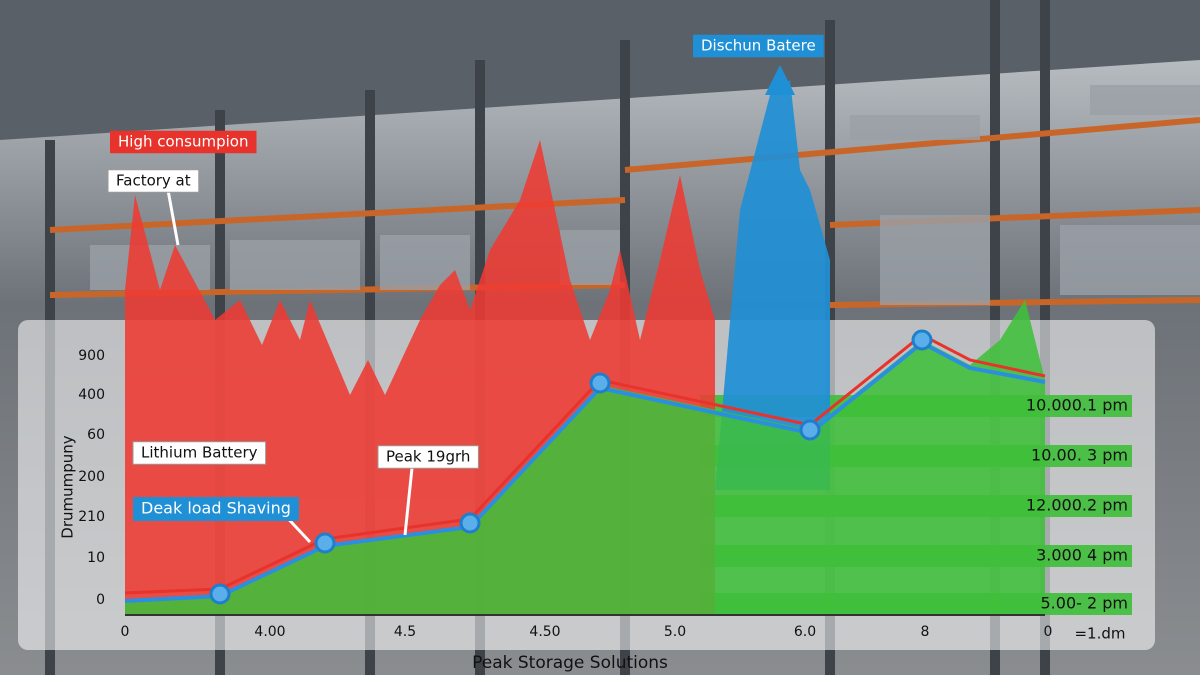 The height and width of the screenshot is (675, 1200). I want to click on x-tick-label: 4.5, so click(405, 632).